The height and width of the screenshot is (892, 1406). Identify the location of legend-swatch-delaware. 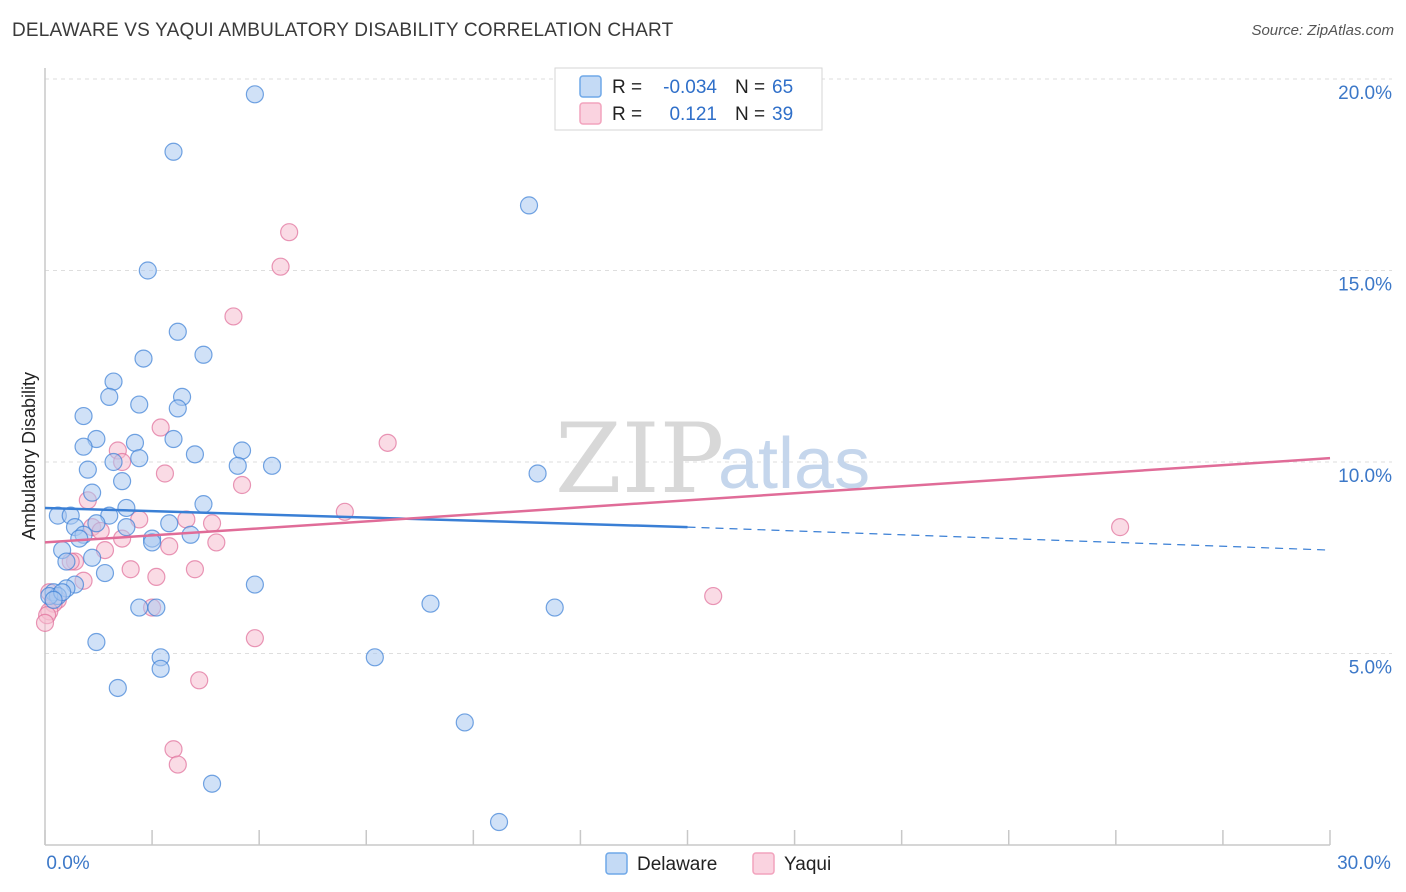
(616, 863).